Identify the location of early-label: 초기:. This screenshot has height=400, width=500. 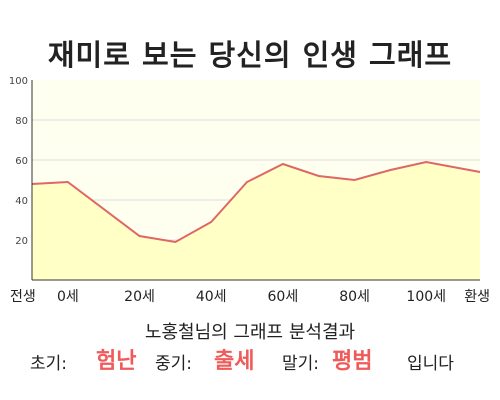
(49, 364).